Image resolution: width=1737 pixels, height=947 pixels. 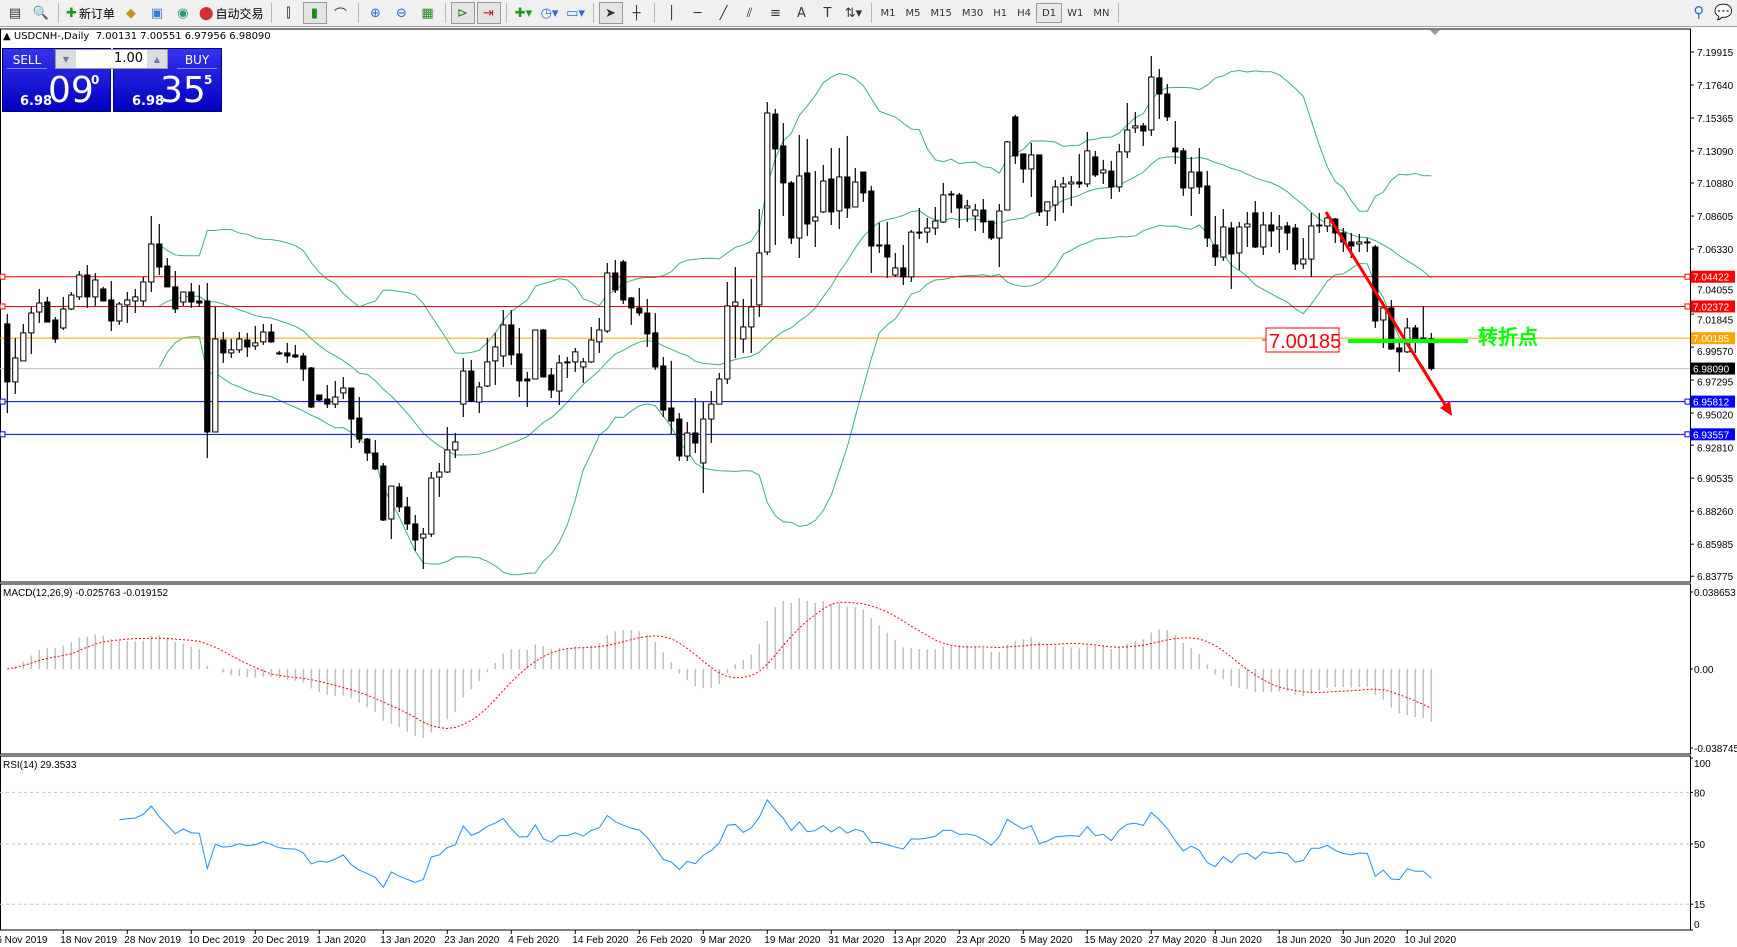 I want to click on auto-trading-button: ⬤ 自动交易, so click(x=231, y=13).